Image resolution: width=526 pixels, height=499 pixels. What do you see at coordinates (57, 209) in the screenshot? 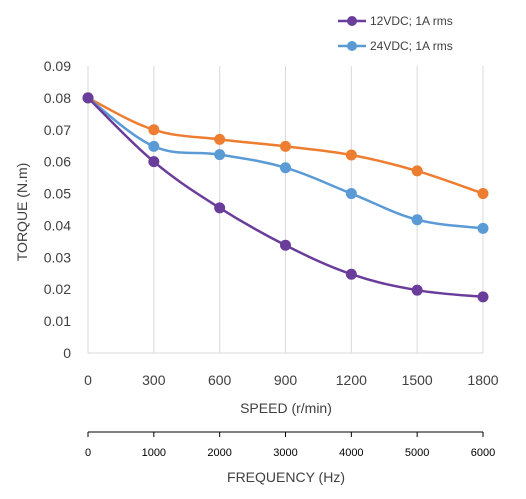
I see `y-tick-labels: 0 0.01 0.02 0.03 0.04 0.05 0.06 0.07 0.08 0.09` at bounding box center [57, 209].